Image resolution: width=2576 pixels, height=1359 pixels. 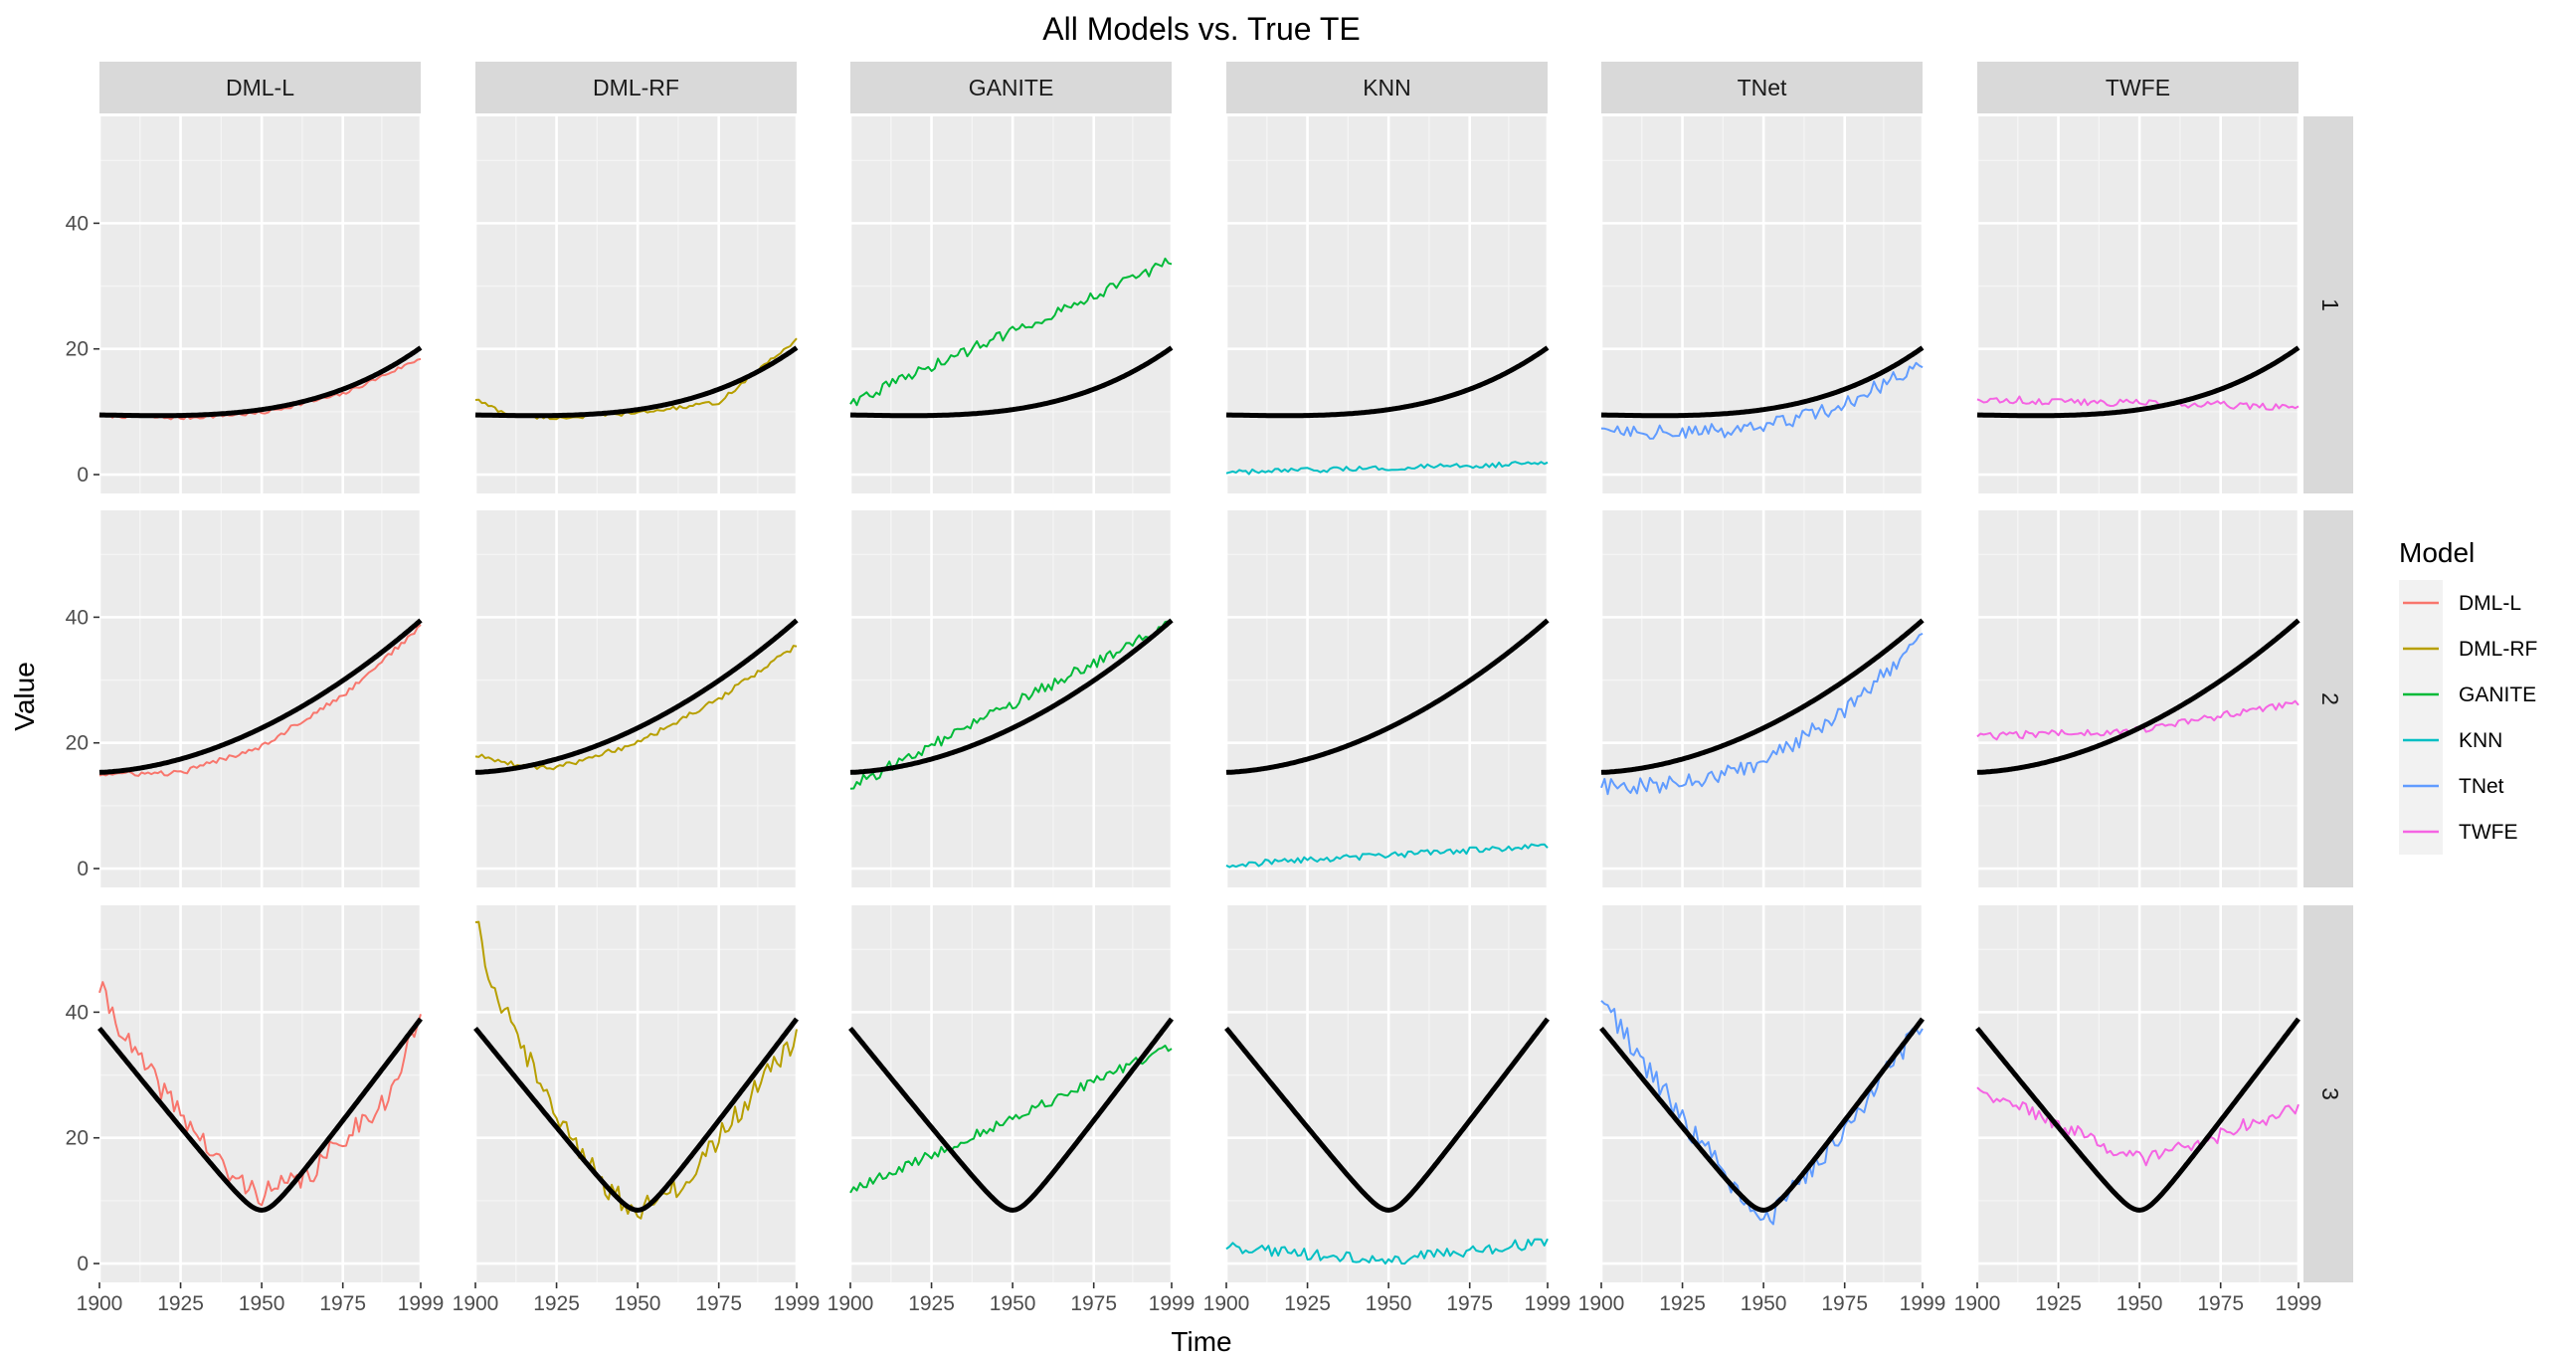 What do you see at coordinates (260, 87) in the screenshot?
I see `column-strip-label: DML-L` at bounding box center [260, 87].